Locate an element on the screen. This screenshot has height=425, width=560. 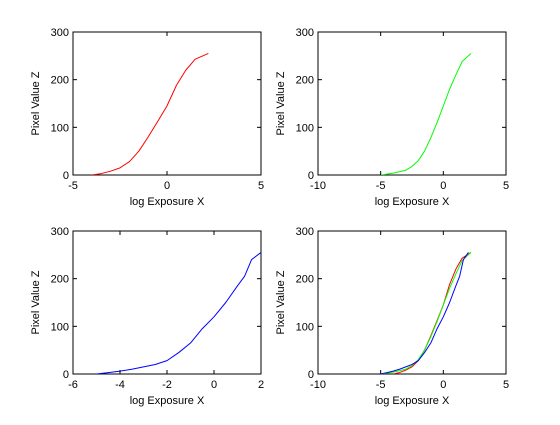
x-tick-label: 2 is located at coordinates (261, 385).